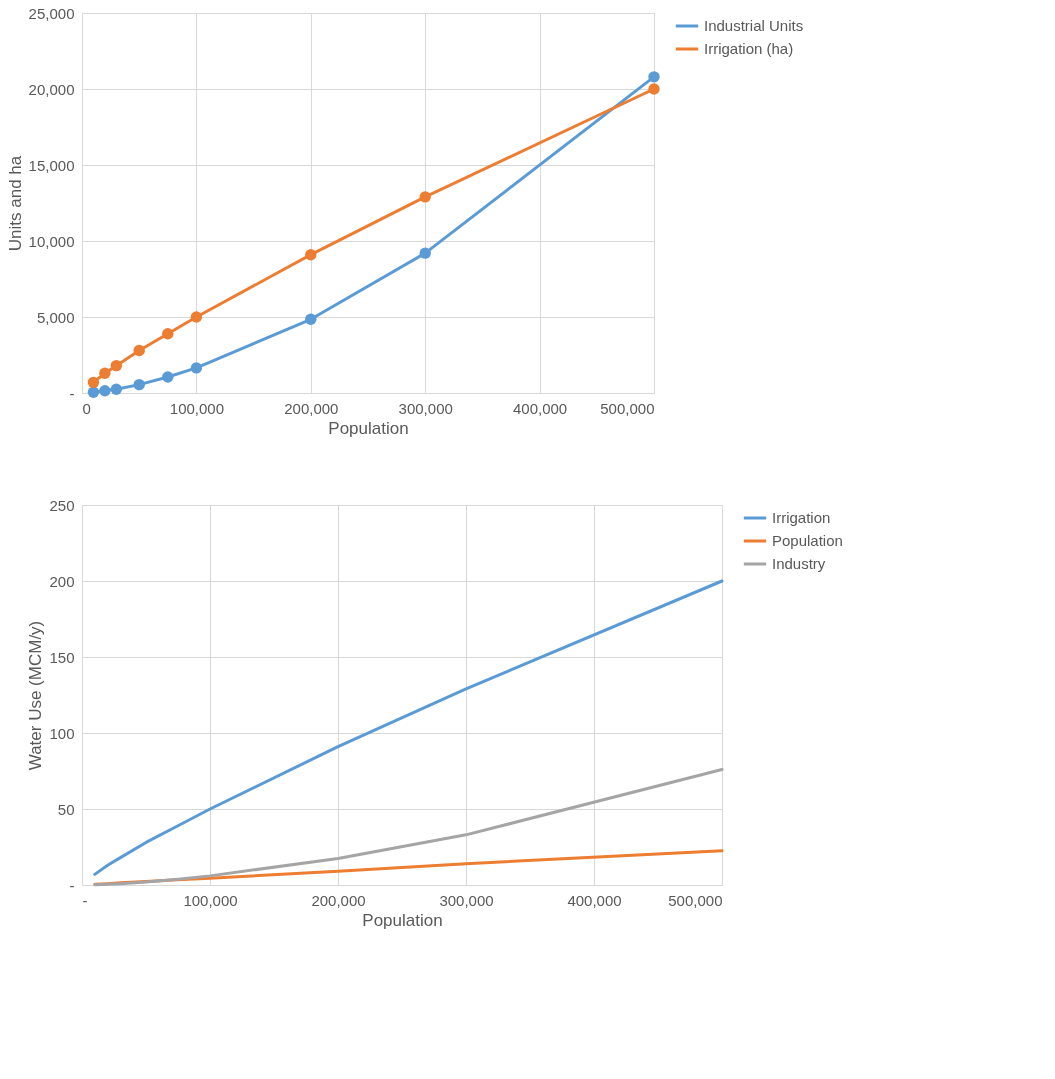  What do you see at coordinates (51, 13) in the screenshot?
I see `y-tick-label: 25,000` at bounding box center [51, 13].